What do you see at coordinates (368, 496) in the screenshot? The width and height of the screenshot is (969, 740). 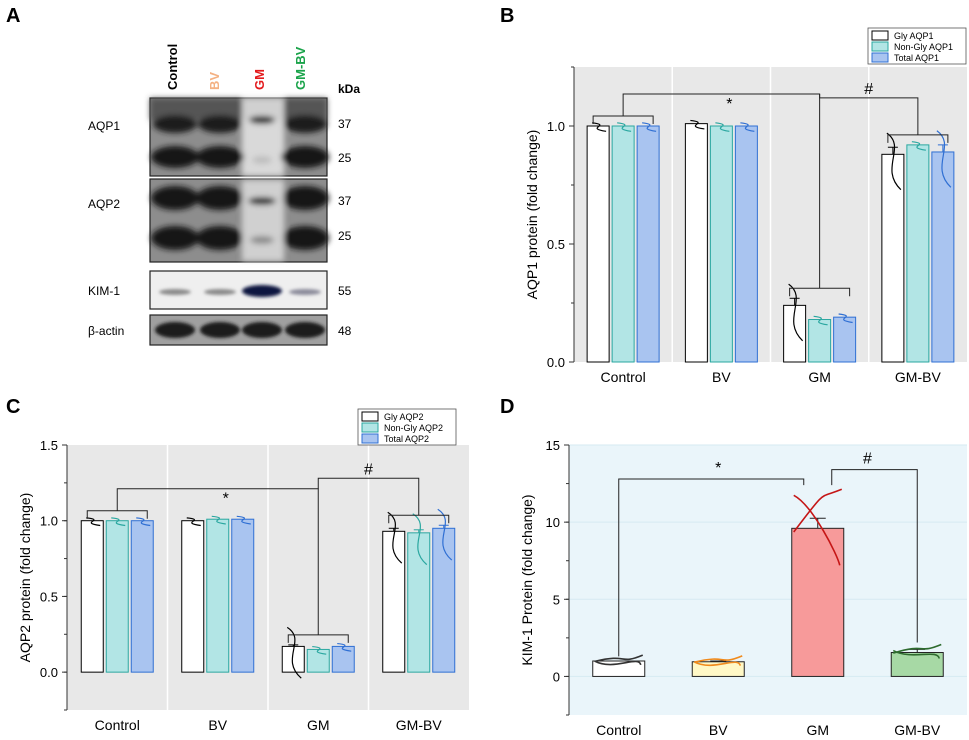 I see `panel-c-bracket-hash` at bounding box center [368, 496].